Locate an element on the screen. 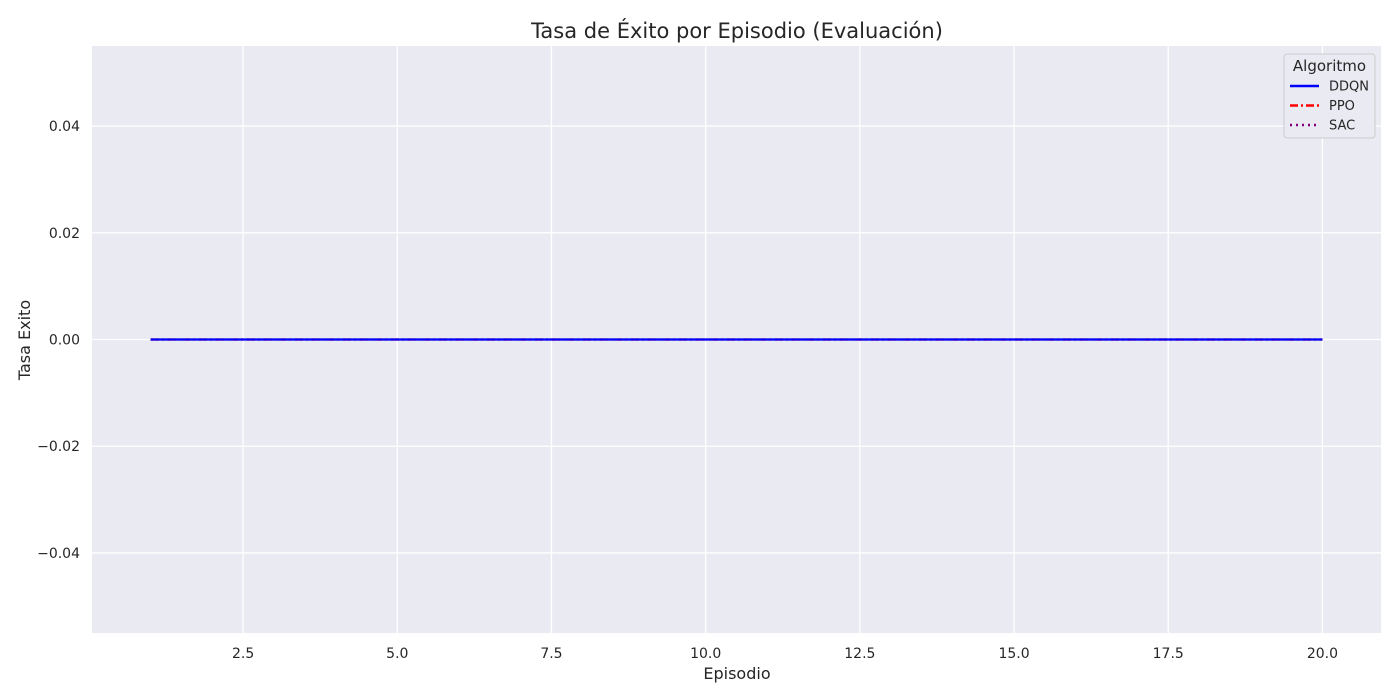 The image size is (1400, 700). chart-title: Tasa de Éxito por Episodio (Evaluación) is located at coordinates (736, 30).